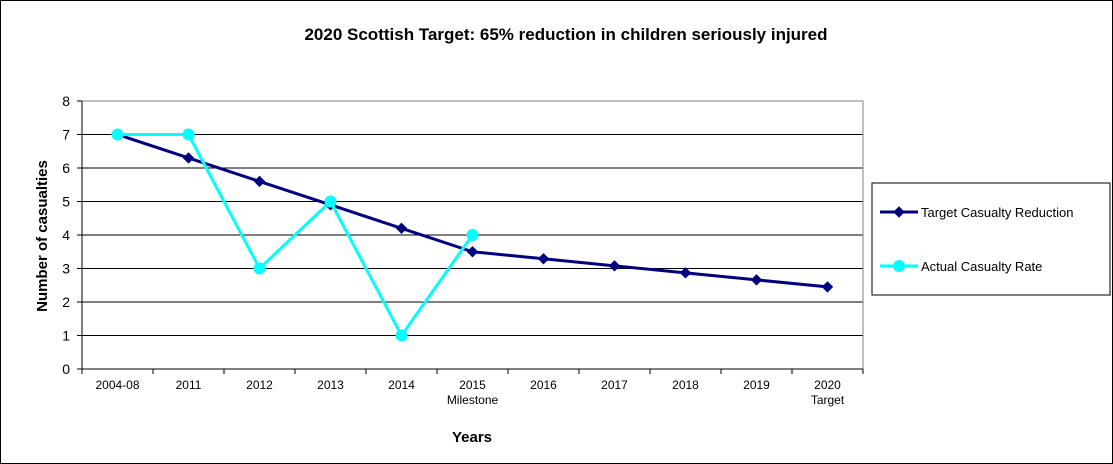 The image size is (1113, 464). What do you see at coordinates (66, 135) in the screenshot?
I see `y-tick-label: 7` at bounding box center [66, 135].